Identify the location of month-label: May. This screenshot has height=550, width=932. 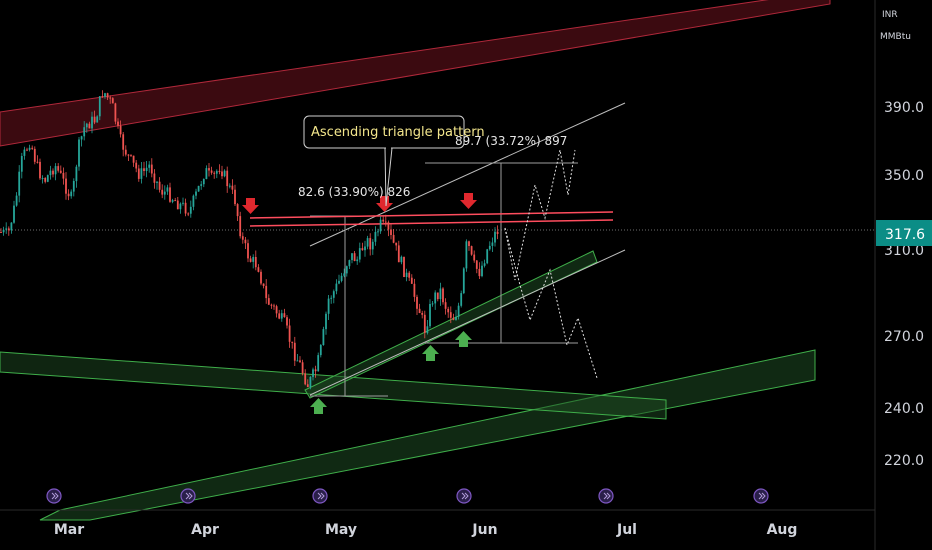
(341, 530).